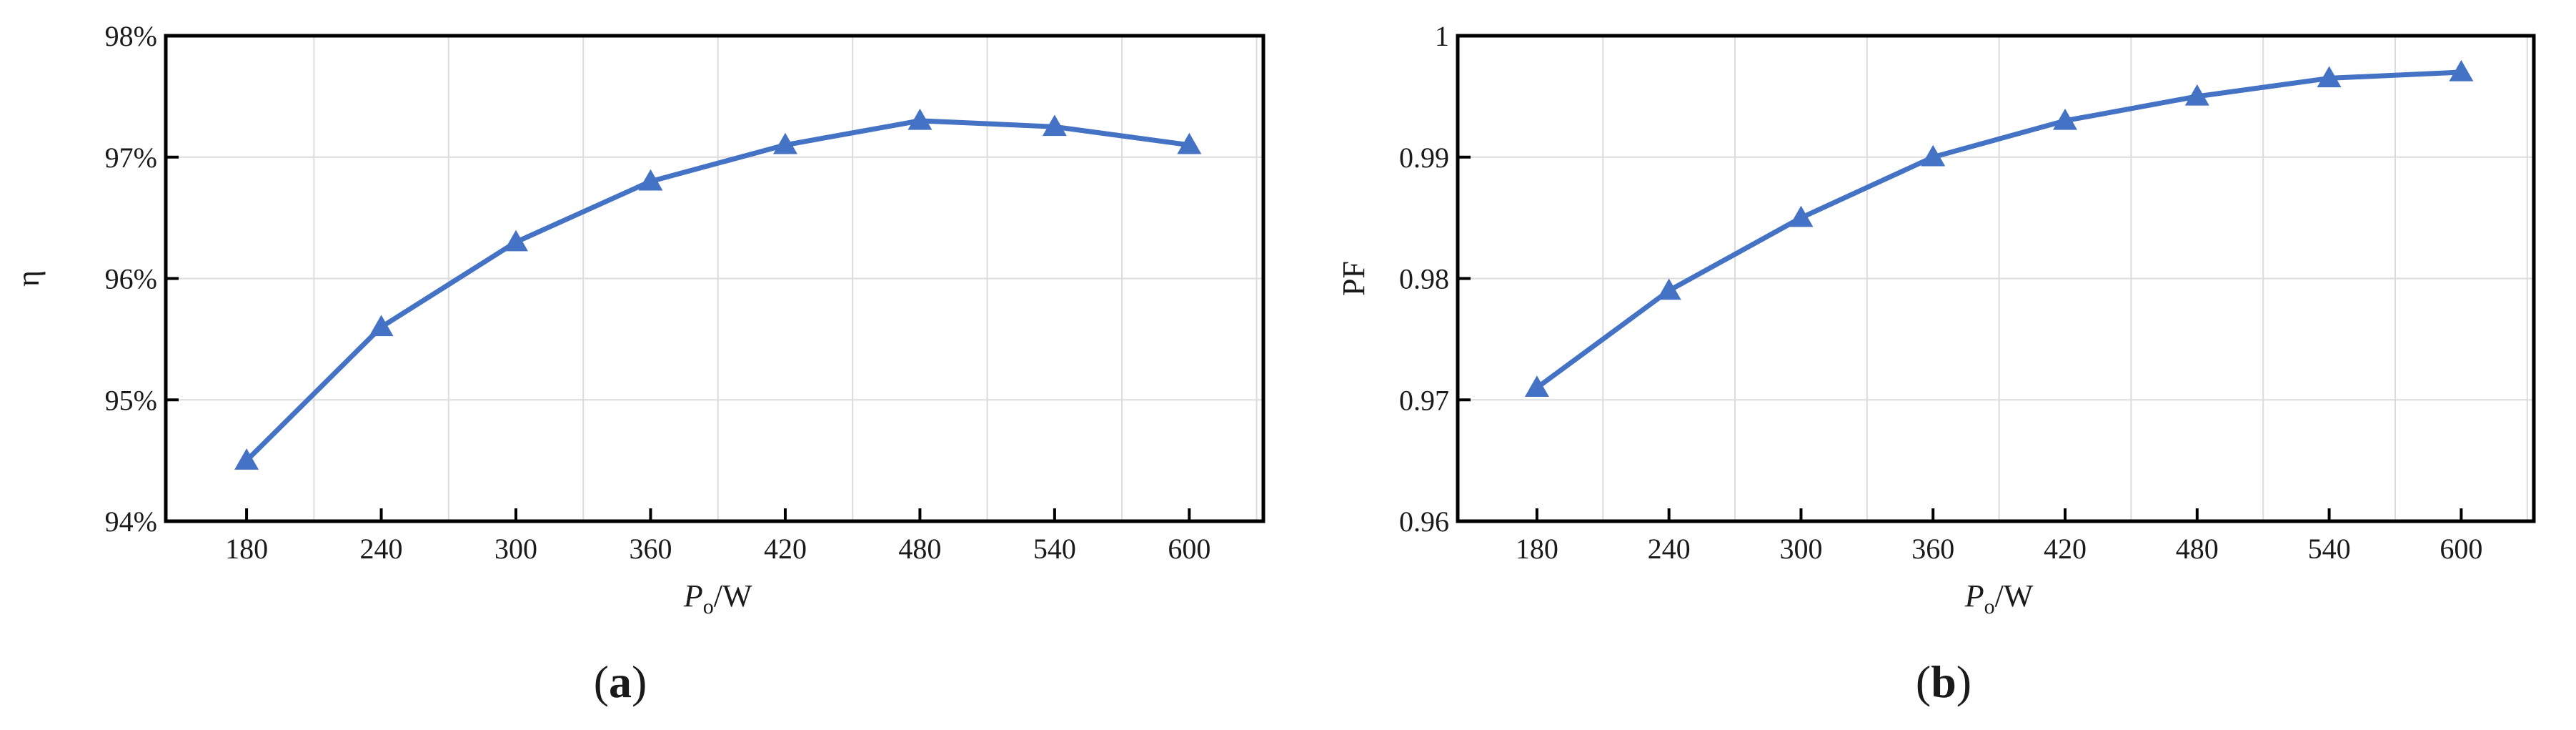  I want to click on y-axis-label: PF, so click(1353, 278).